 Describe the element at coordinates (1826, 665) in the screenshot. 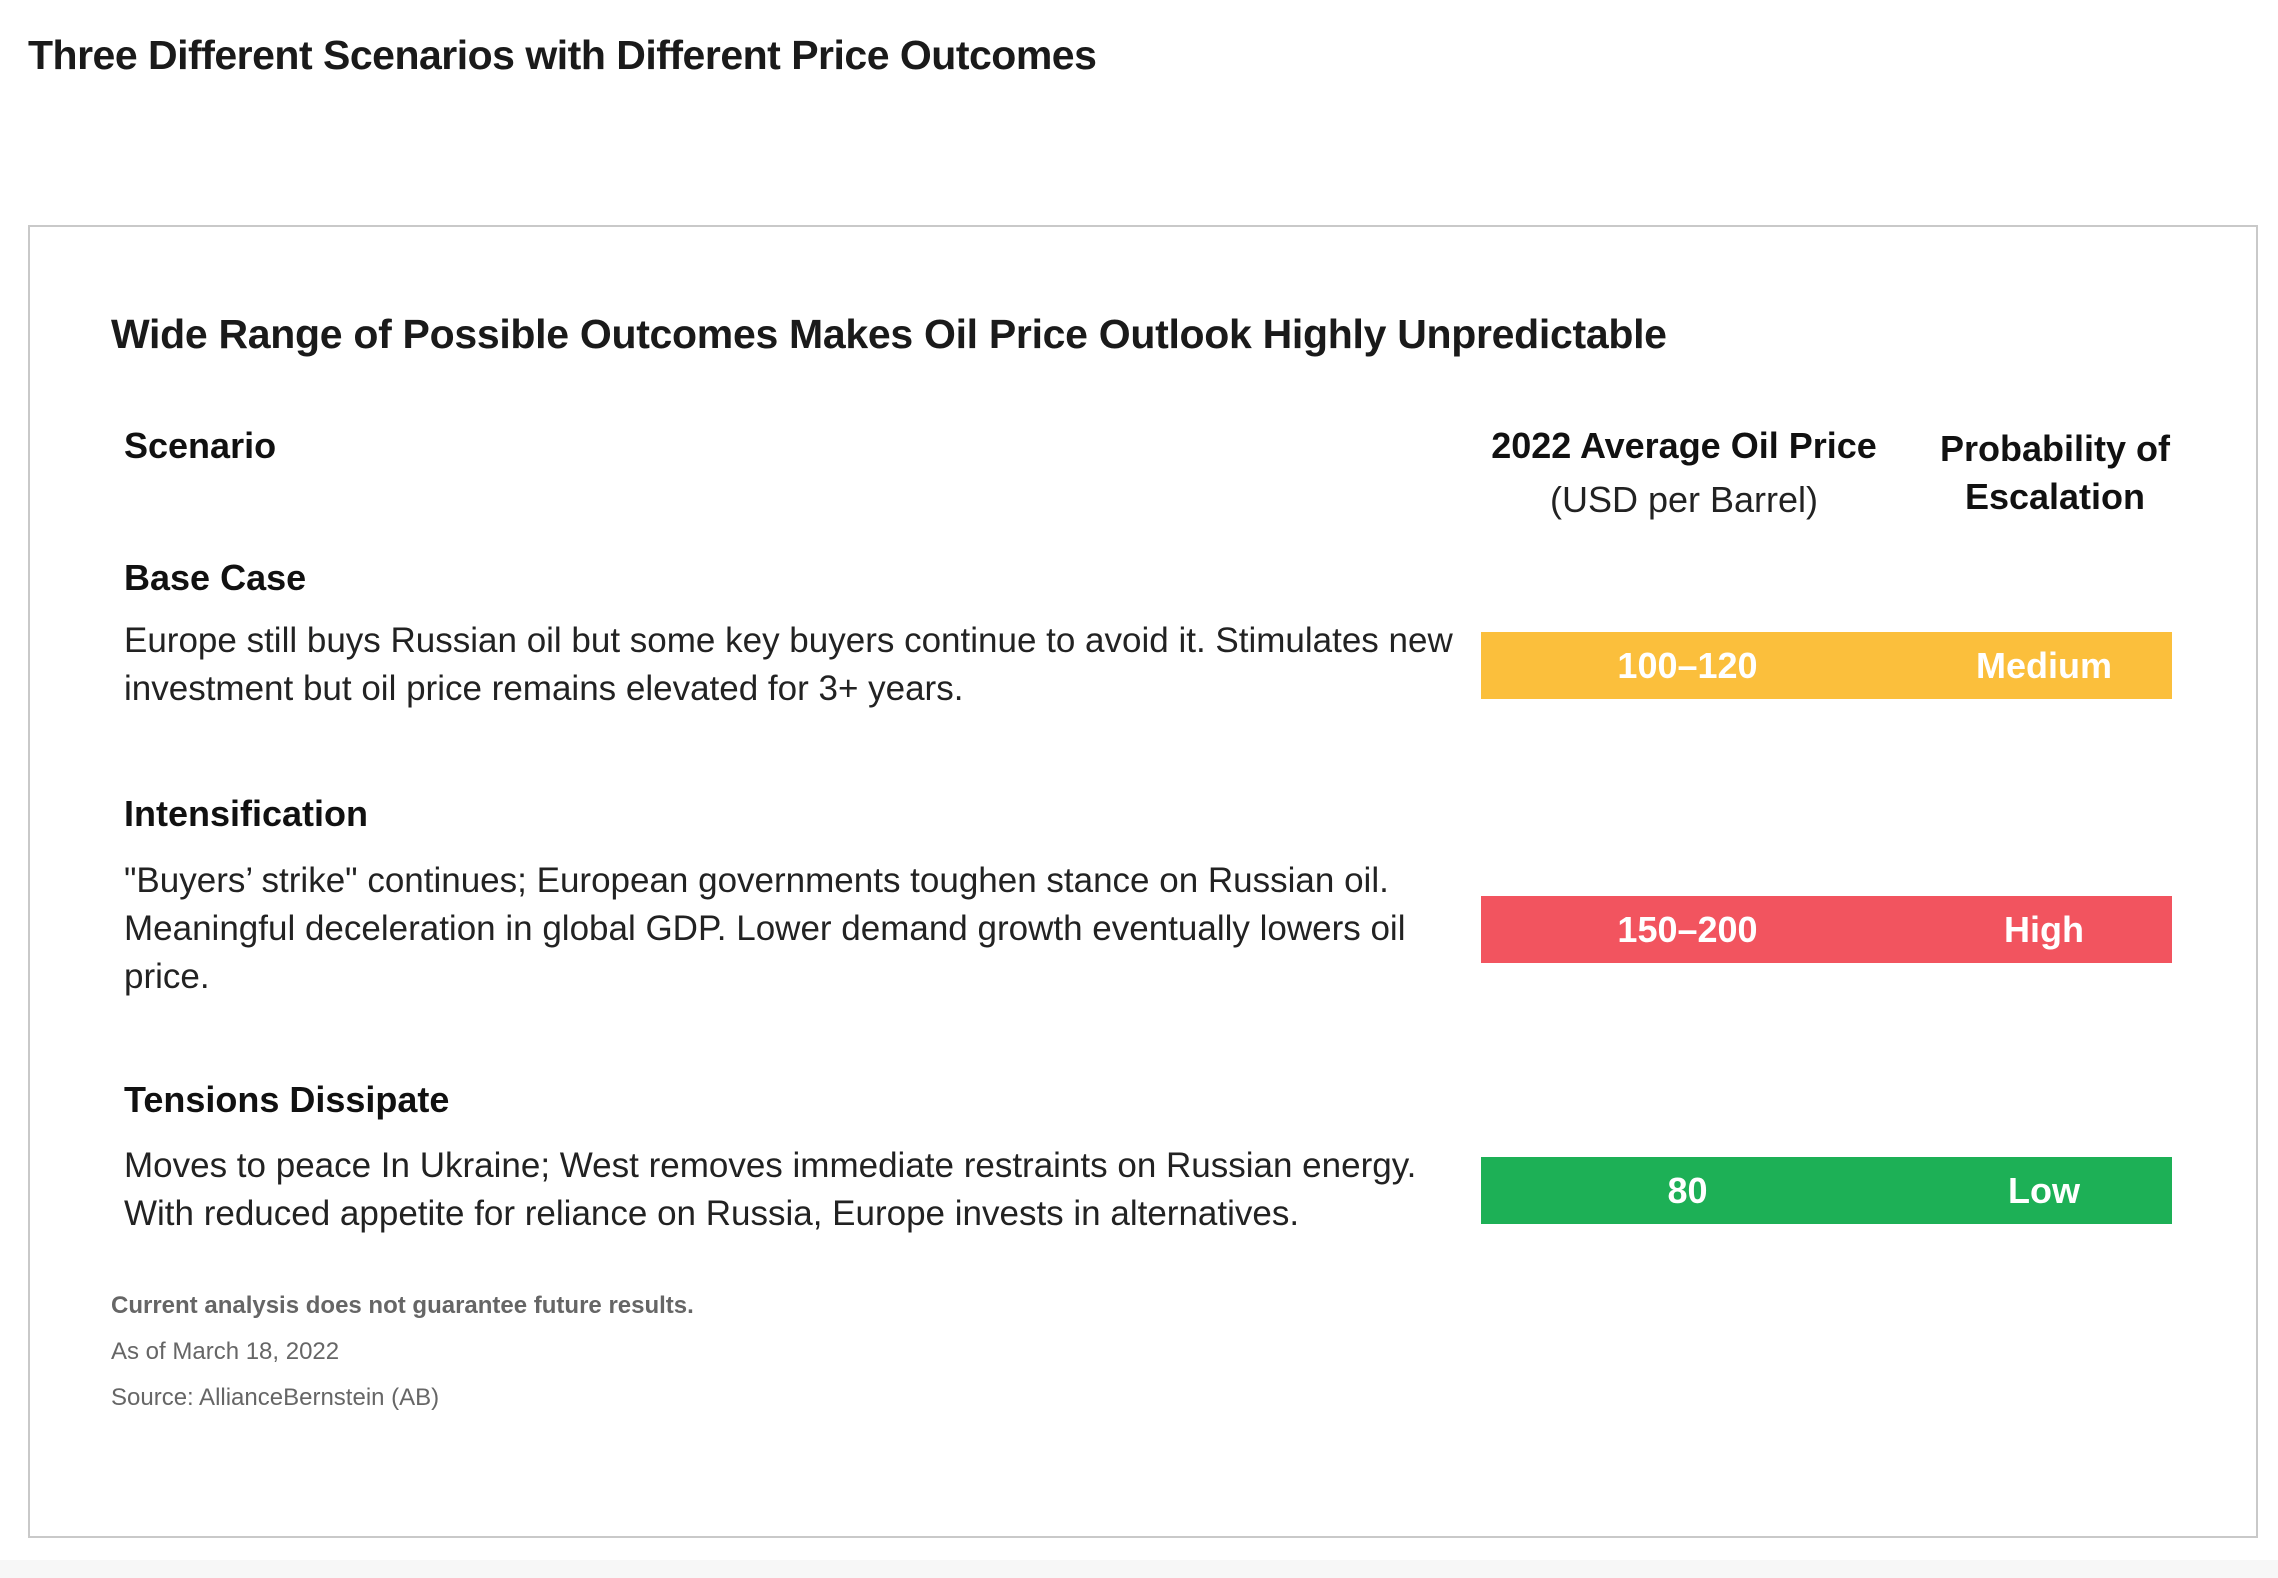

I see `scenario-bar-base-case: 100–120 Medium` at that location.